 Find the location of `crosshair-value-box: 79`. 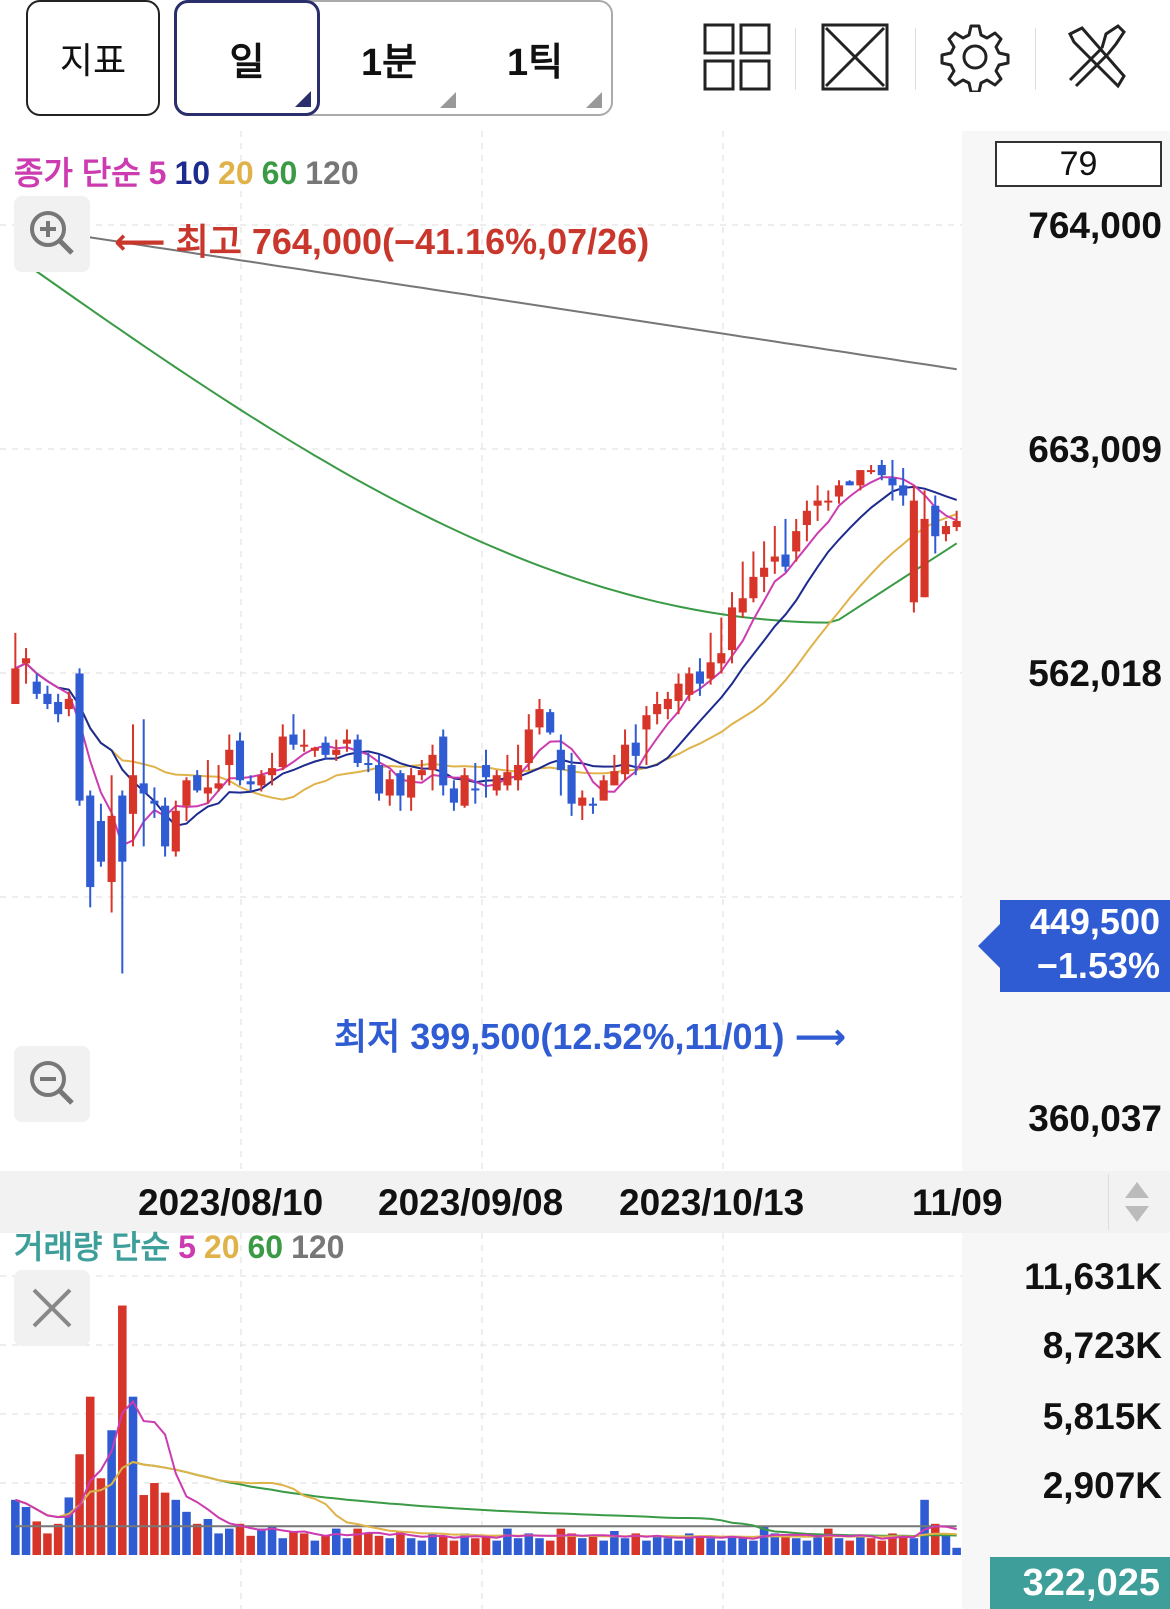

crosshair-value-box: 79 is located at coordinates (1078, 164).